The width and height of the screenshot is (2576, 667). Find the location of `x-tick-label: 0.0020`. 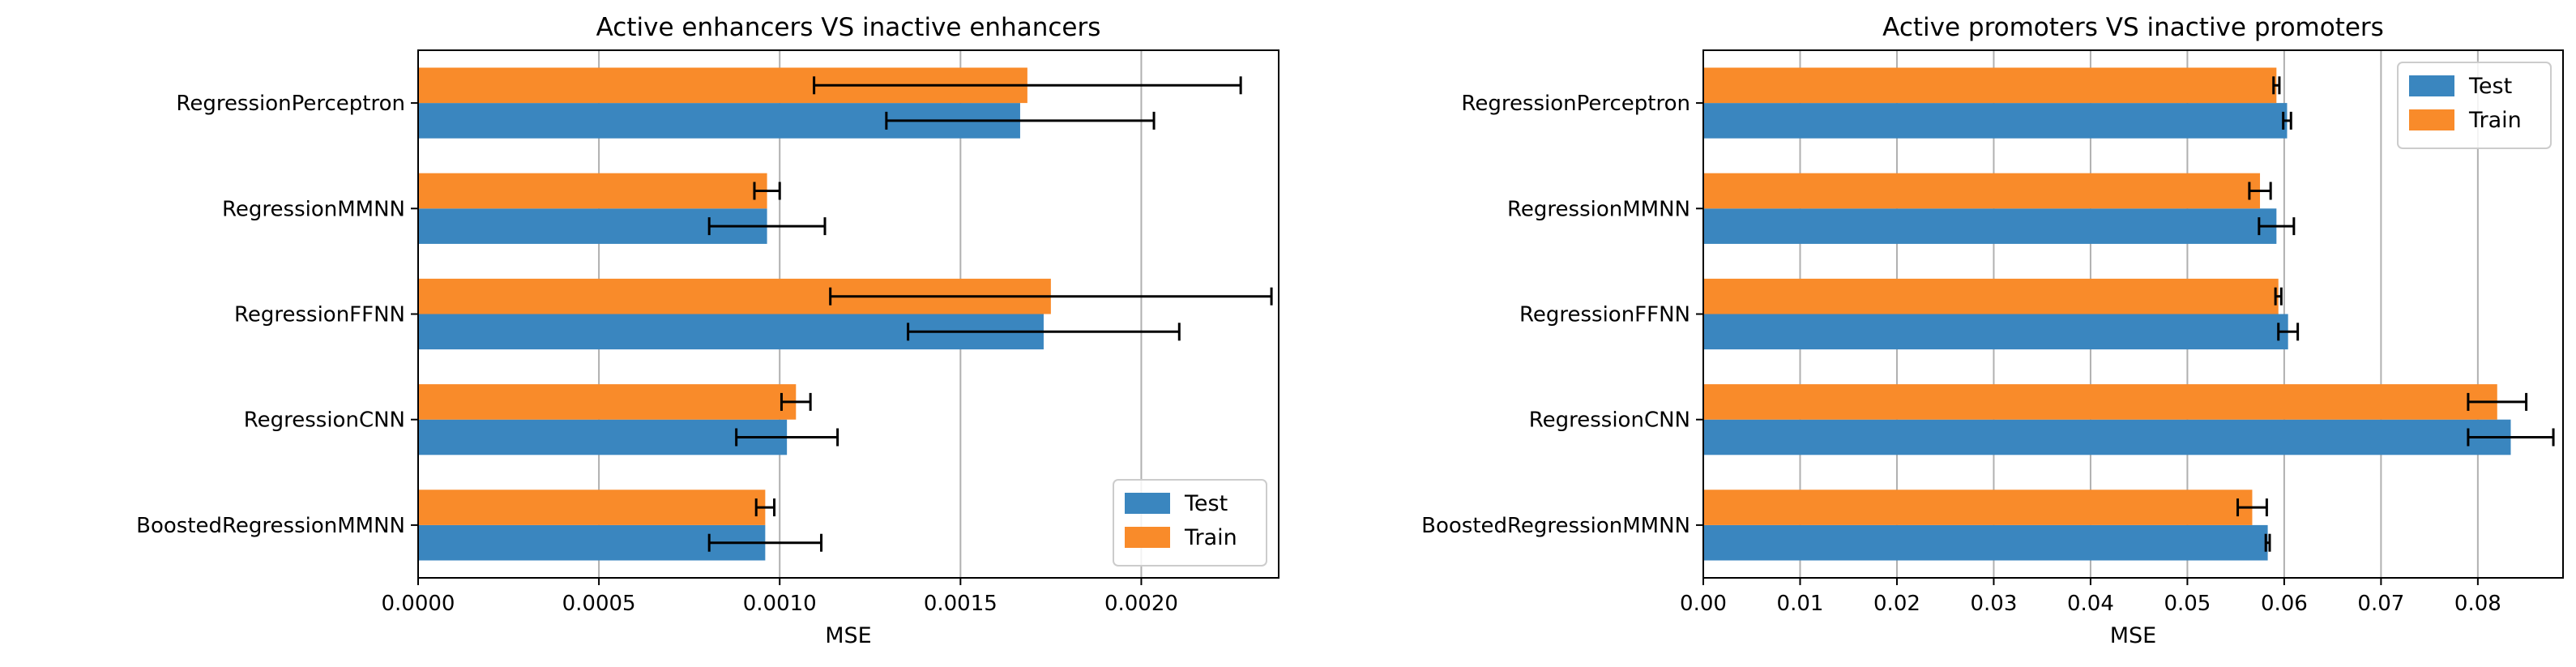

x-tick-label: 0.0020 is located at coordinates (1141, 604).